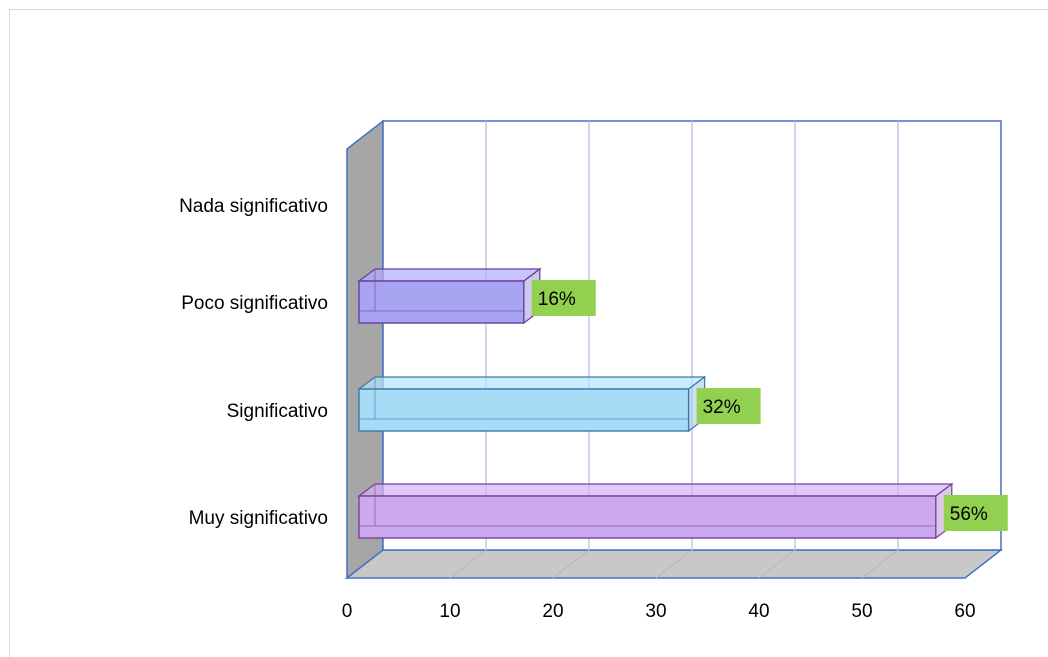  I want to click on x-tick-label: 20, so click(552, 611).